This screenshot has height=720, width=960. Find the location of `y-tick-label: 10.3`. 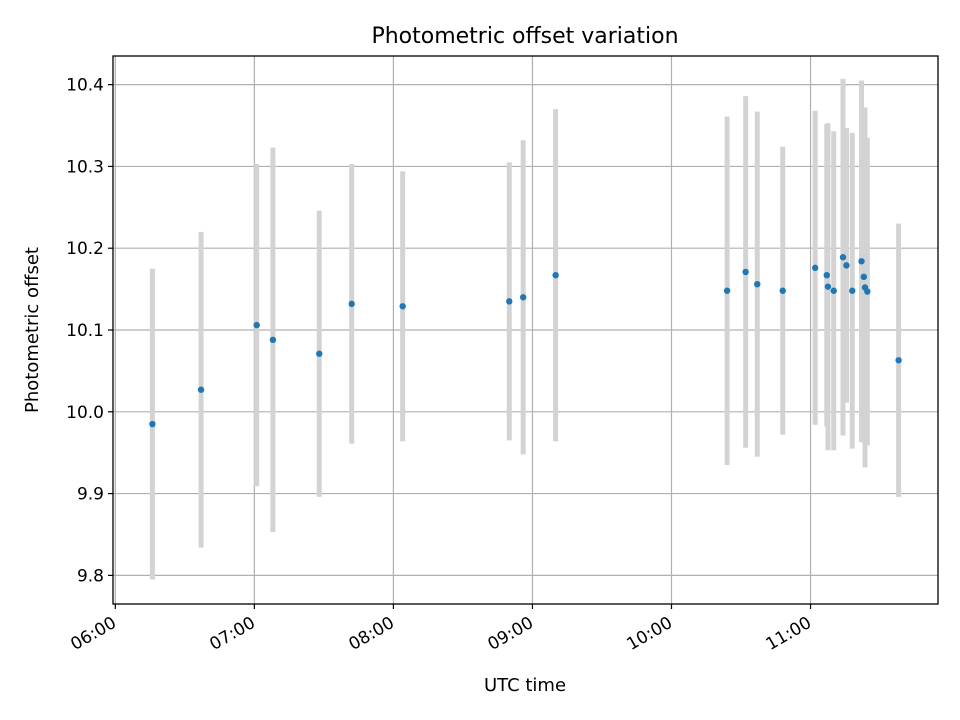

y-tick-label: 10.3 is located at coordinates (85, 167).